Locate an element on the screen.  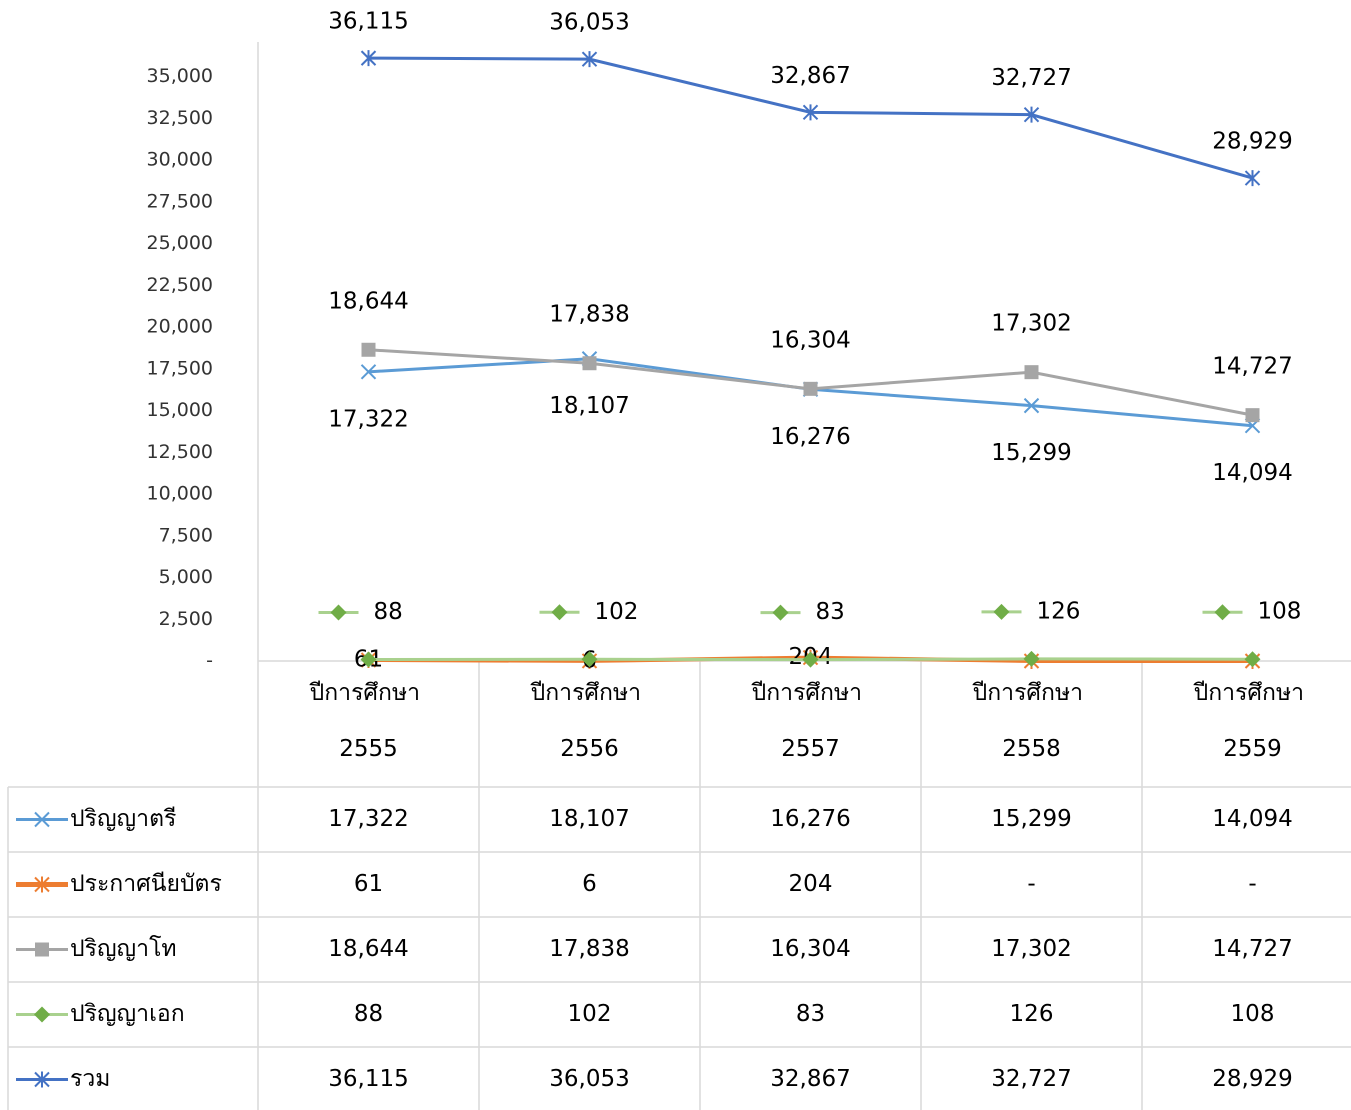
y-tick-label: 12,500 is located at coordinates (180, 452).